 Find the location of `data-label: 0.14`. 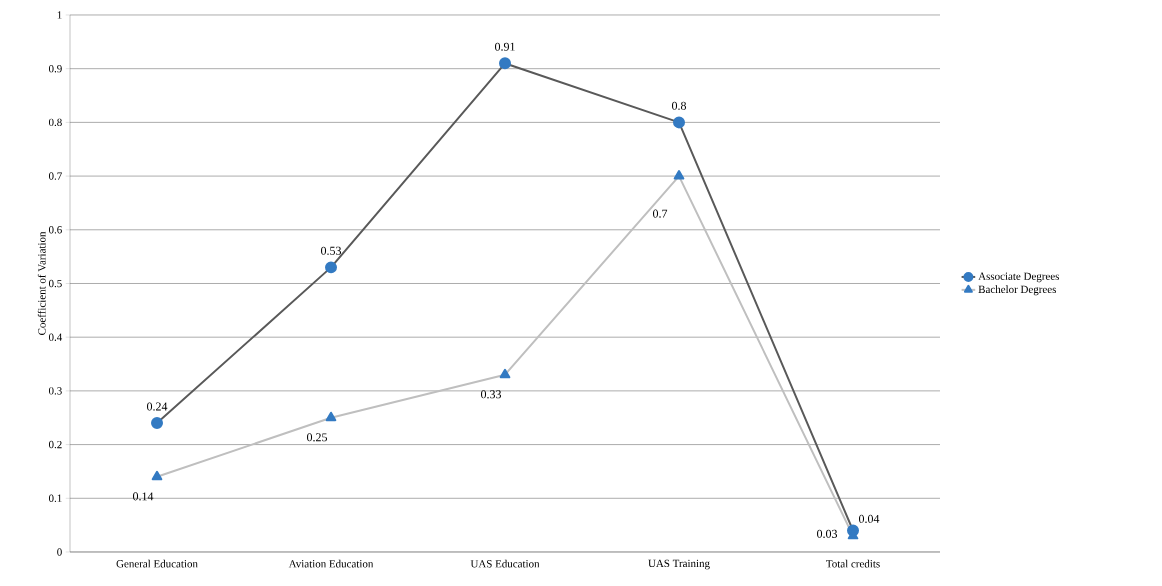

data-label: 0.14 is located at coordinates (143, 496).